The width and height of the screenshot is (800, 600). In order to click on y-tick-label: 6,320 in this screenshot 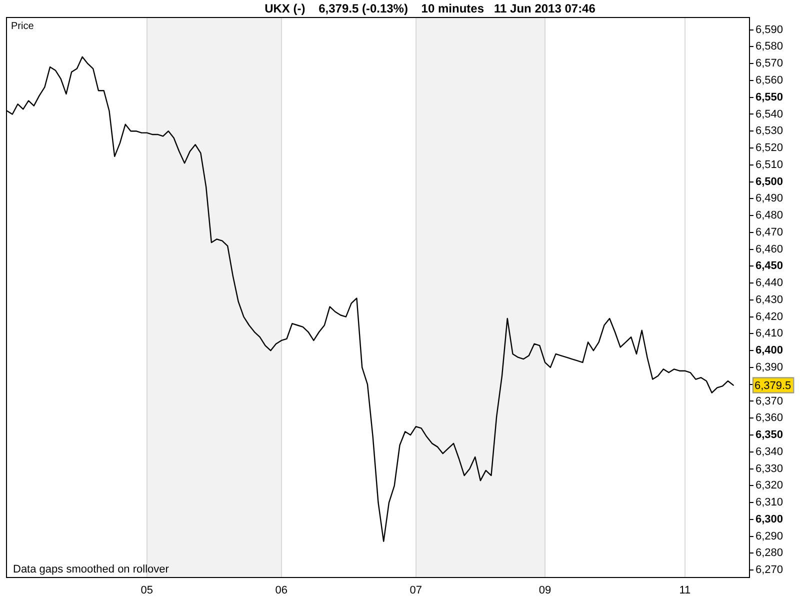, I will do `click(769, 486)`.